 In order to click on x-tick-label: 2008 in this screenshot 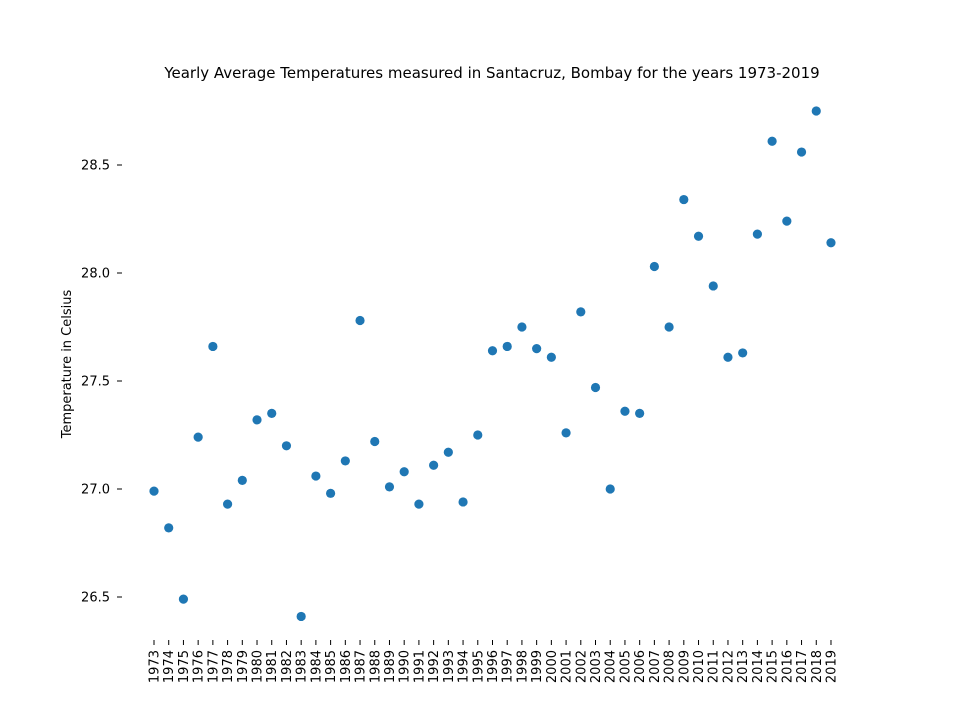, I will do `click(670, 666)`.